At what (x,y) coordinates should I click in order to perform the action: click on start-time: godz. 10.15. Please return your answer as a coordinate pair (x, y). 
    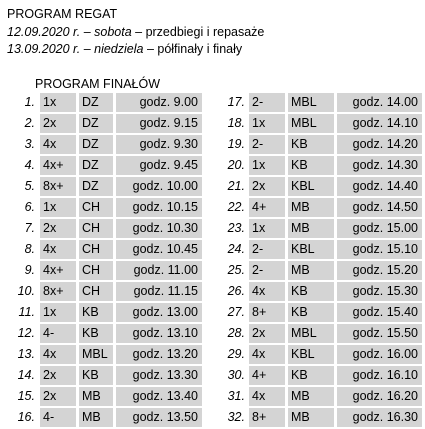
    Looking at the image, I should click on (159, 207).